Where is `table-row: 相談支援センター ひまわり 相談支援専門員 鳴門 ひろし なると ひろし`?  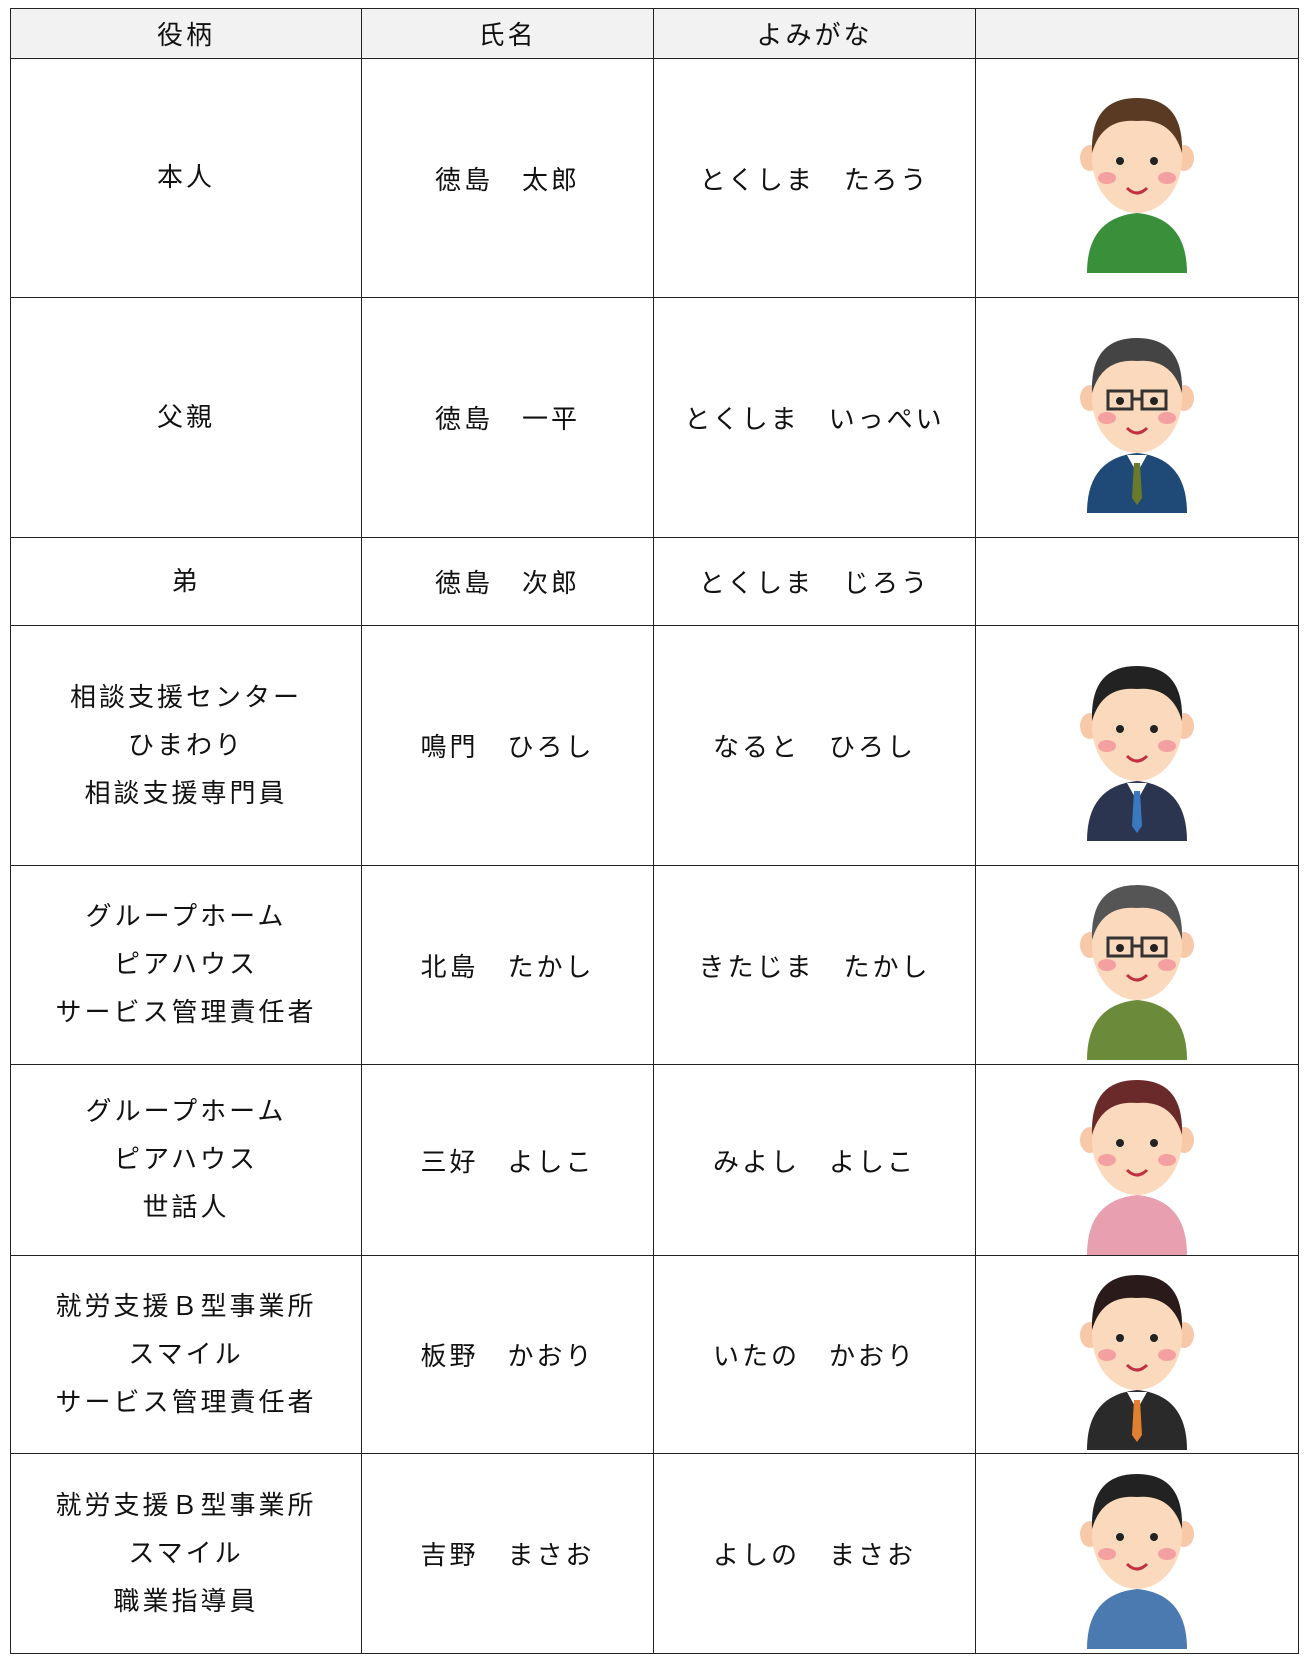 table-row: 相談支援センター ひまわり 相談支援専門員 鳴門 ひろし なると ひろし is located at coordinates (654, 745).